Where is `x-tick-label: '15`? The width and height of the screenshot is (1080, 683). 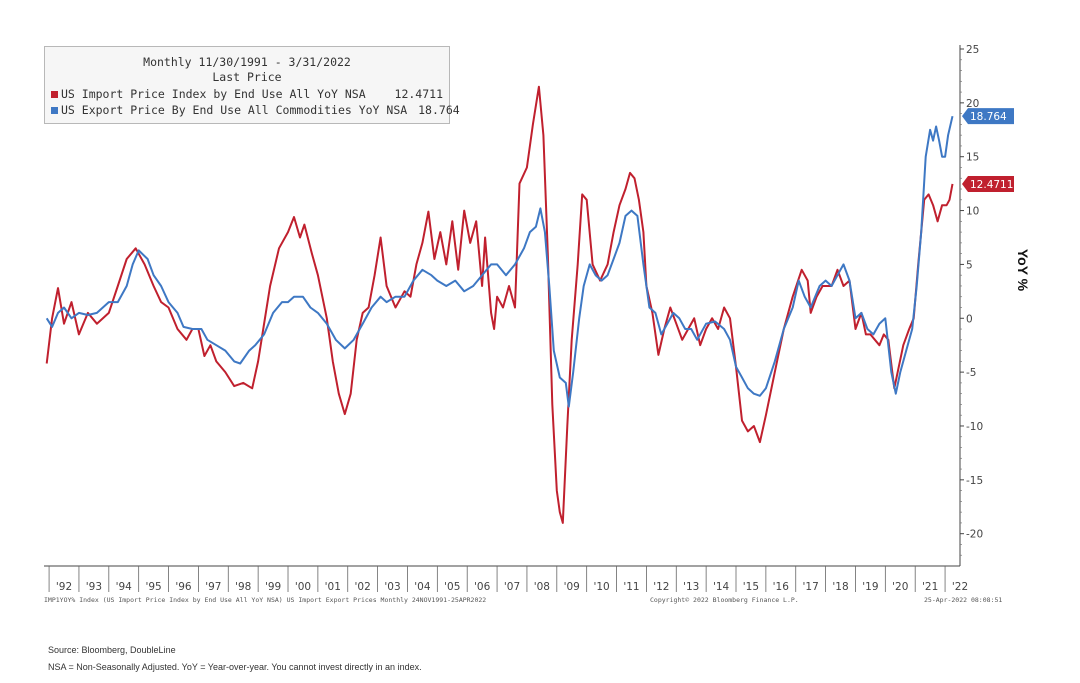 x-tick-label: '15 is located at coordinates (751, 587).